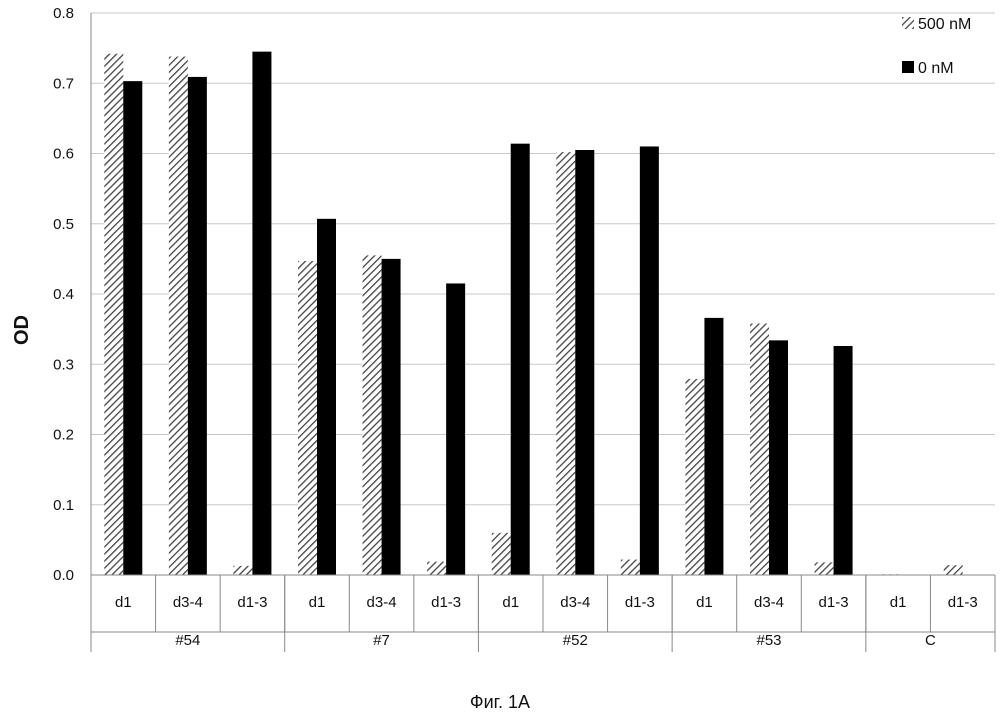  Describe the element at coordinates (63, 13) in the screenshot. I see `y-tick-label: 0.8` at that location.